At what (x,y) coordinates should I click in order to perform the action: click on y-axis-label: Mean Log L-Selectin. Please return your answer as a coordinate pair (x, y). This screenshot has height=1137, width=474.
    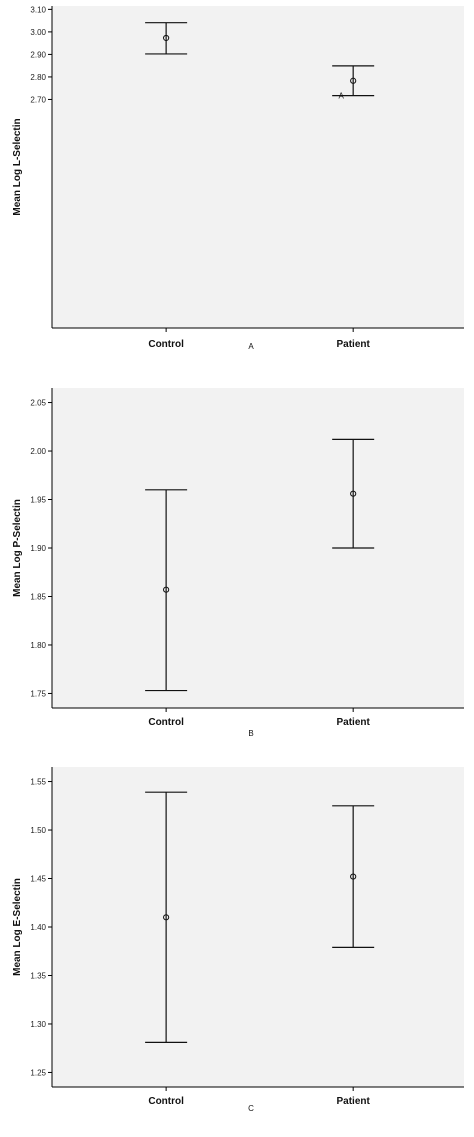
    Looking at the image, I should click on (17, 166).